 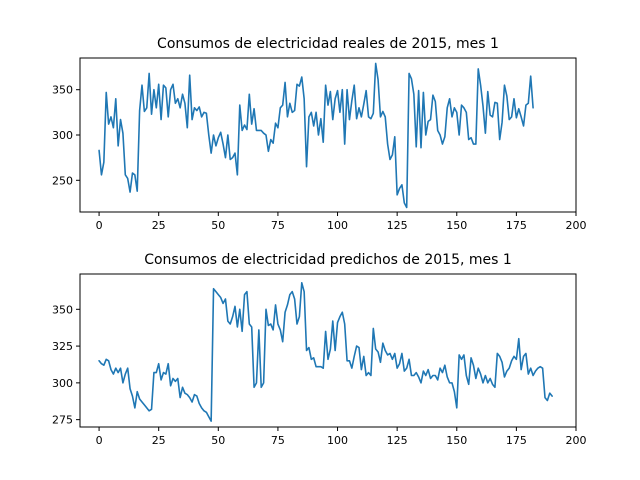 I want to click on y-tick-label: 325, so click(x=62, y=346).